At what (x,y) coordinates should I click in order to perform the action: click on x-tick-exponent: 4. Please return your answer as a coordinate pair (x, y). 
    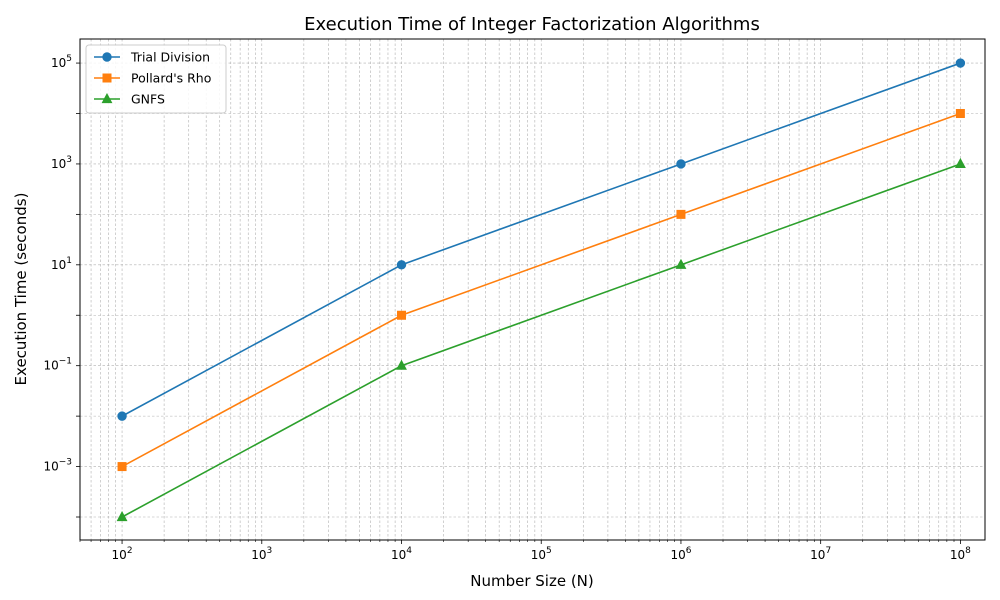
    Looking at the image, I should click on (409, 551).